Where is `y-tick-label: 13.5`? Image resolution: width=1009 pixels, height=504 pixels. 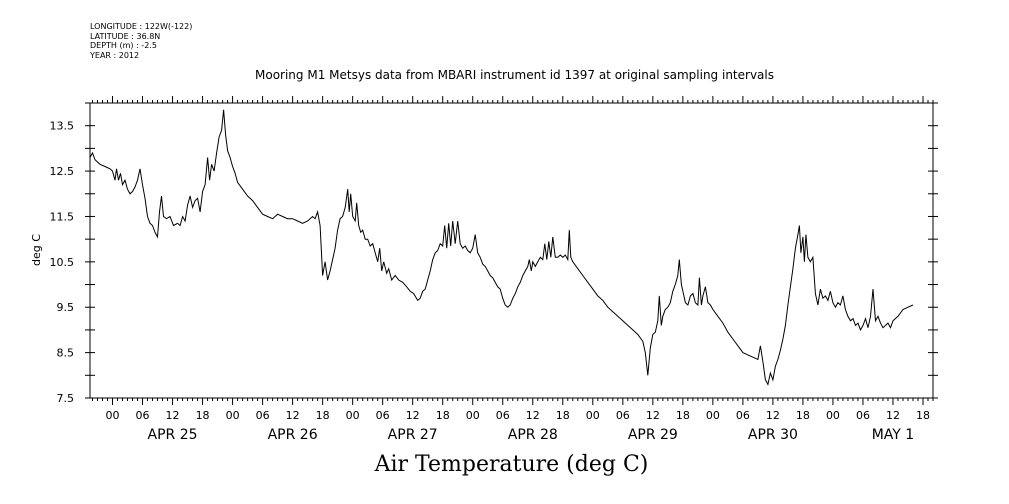 y-tick-label: 13.5 is located at coordinates (62, 126).